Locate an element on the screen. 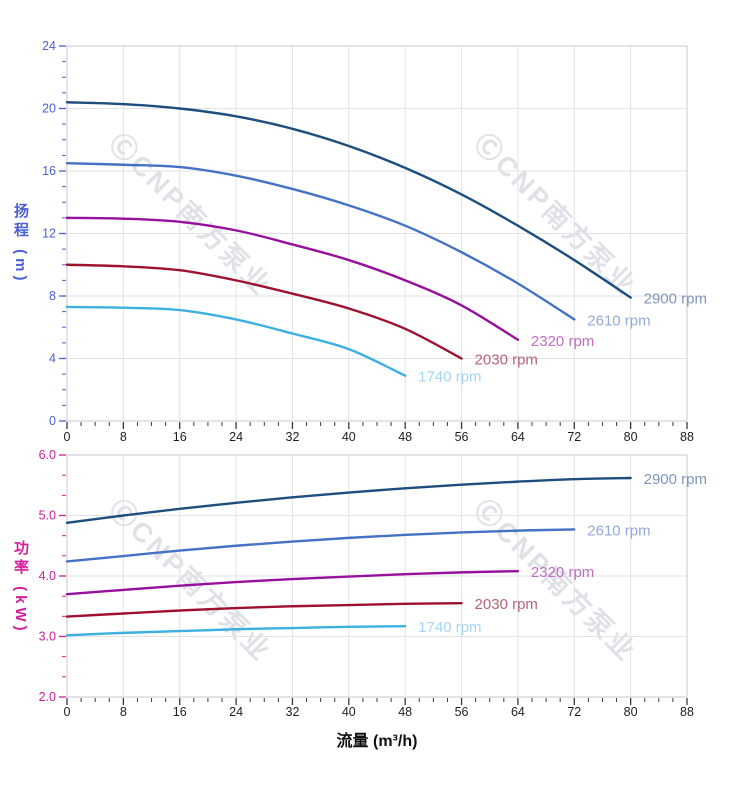 The width and height of the screenshot is (752, 797). y-tick-label: 8 is located at coordinates (52, 296).